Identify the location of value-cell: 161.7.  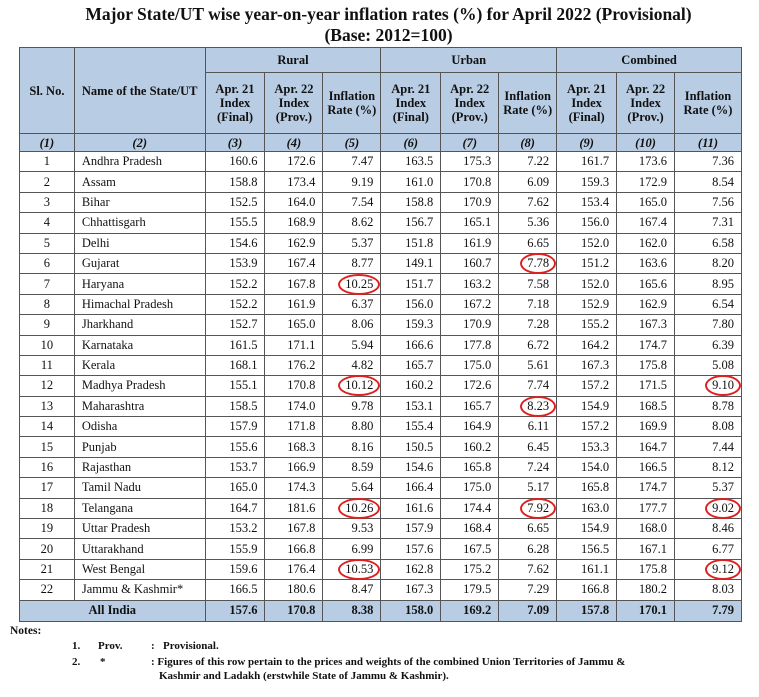
(587, 161).